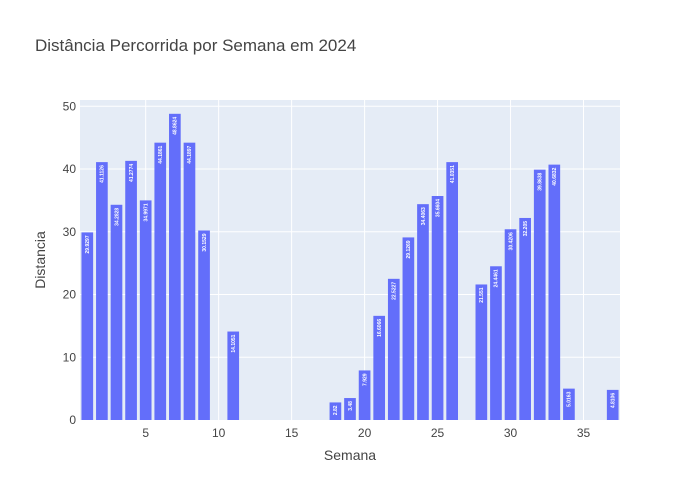 Image resolution: width=700 pixels, height=500 pixels. What do you see at coordinates (205, 242) in the screenshot?
I see `bar-value-label: 30.1529` at bounding box center [205, 242].